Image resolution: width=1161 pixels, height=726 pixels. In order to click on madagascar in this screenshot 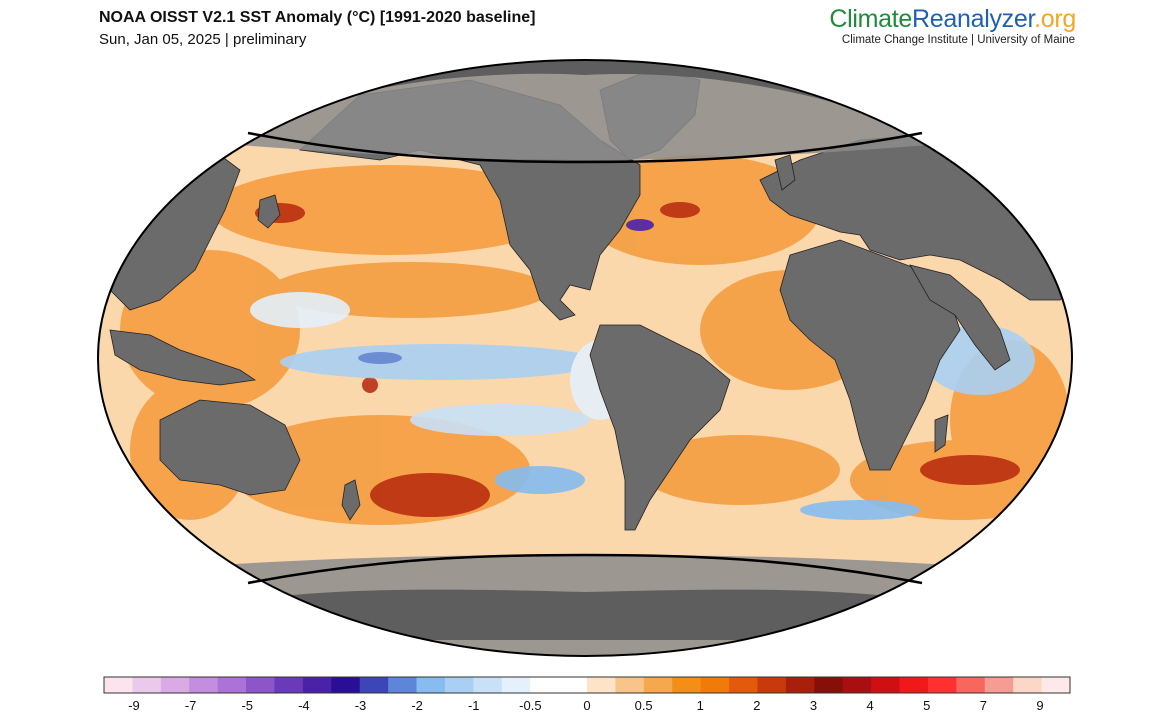, I will do `click(941, 433)`.